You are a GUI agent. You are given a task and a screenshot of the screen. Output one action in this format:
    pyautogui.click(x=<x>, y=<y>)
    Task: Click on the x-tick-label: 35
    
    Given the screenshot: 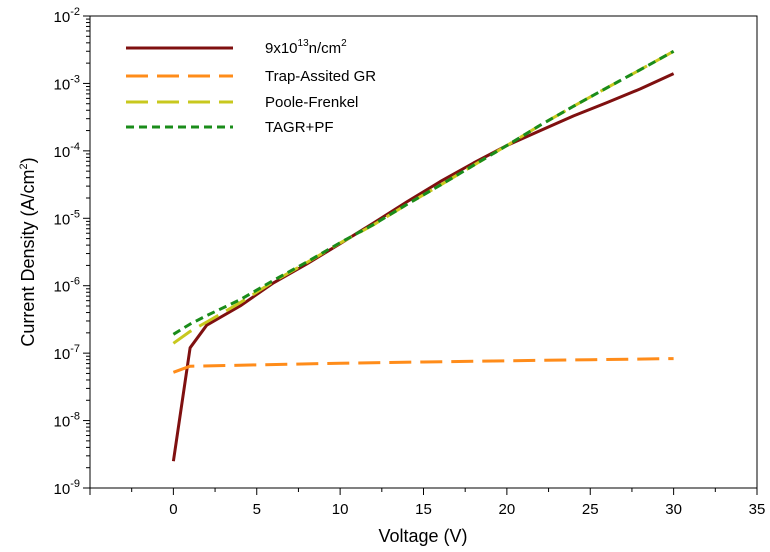 What is the action you would take?
    pyautogui.click(x=757, y=509)
    